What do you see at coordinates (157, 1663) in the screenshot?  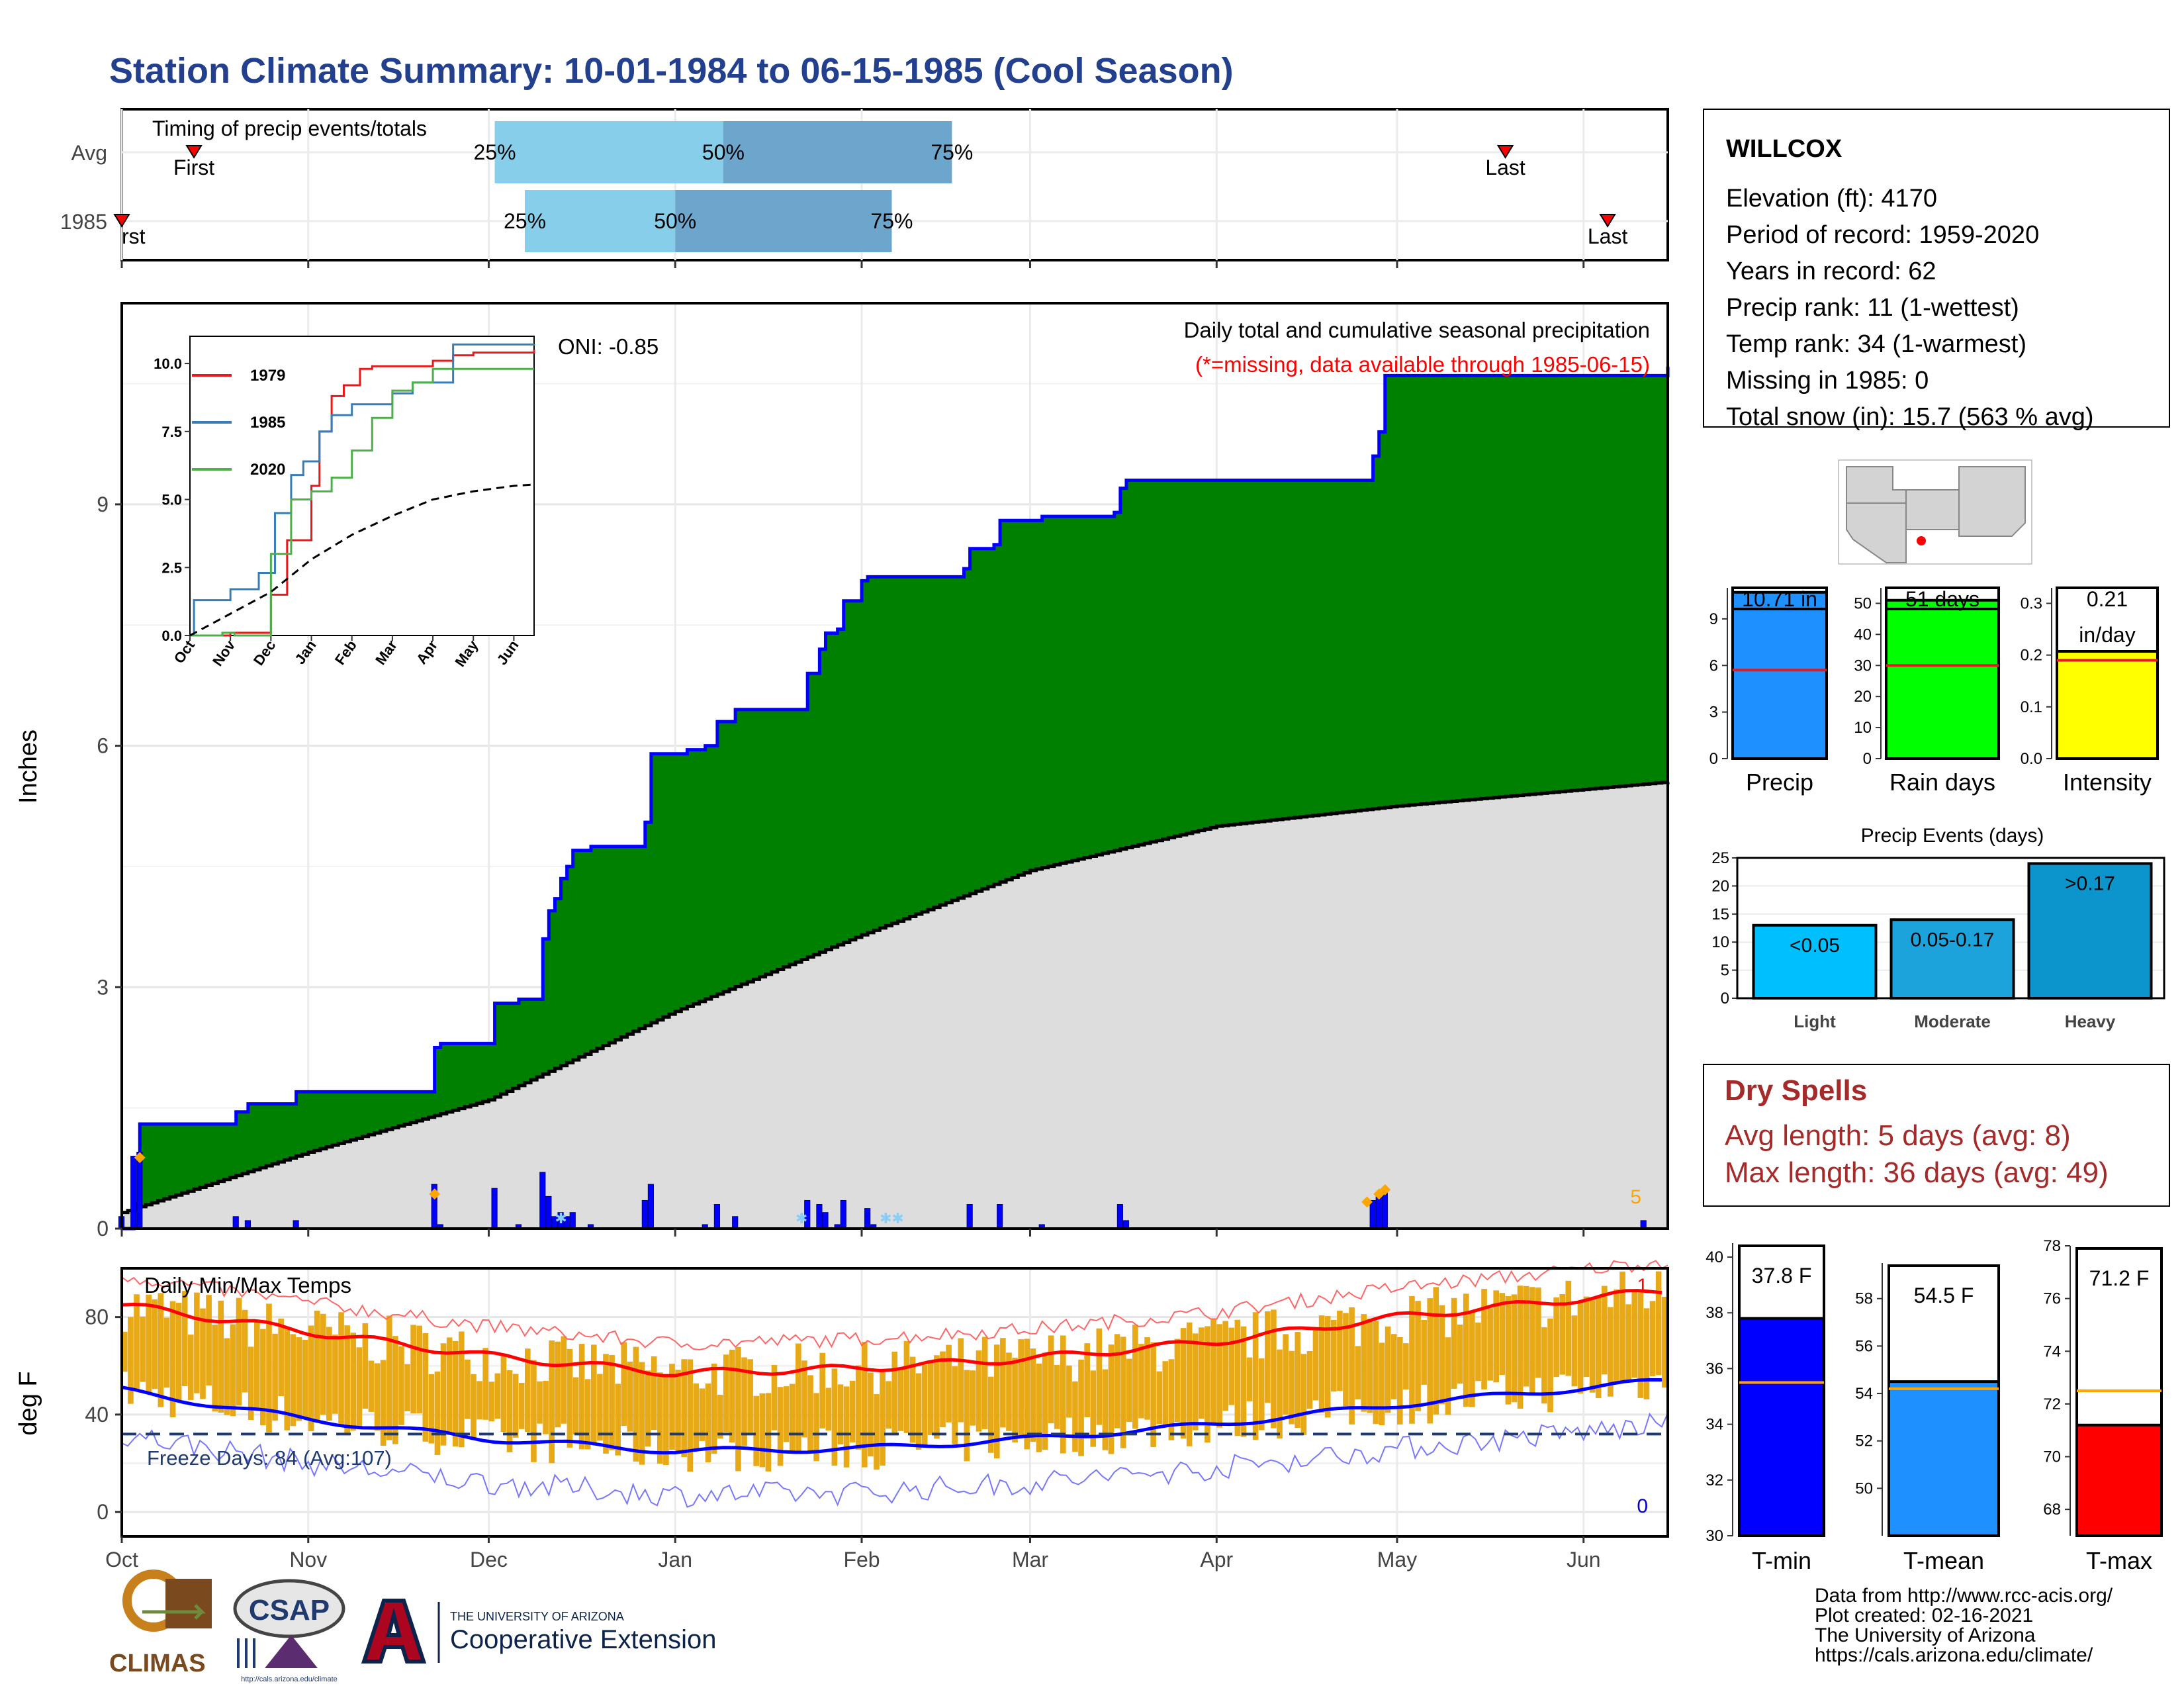 I see `climas-logo-text: CLIMAS` at bounding box center [157, 1663].